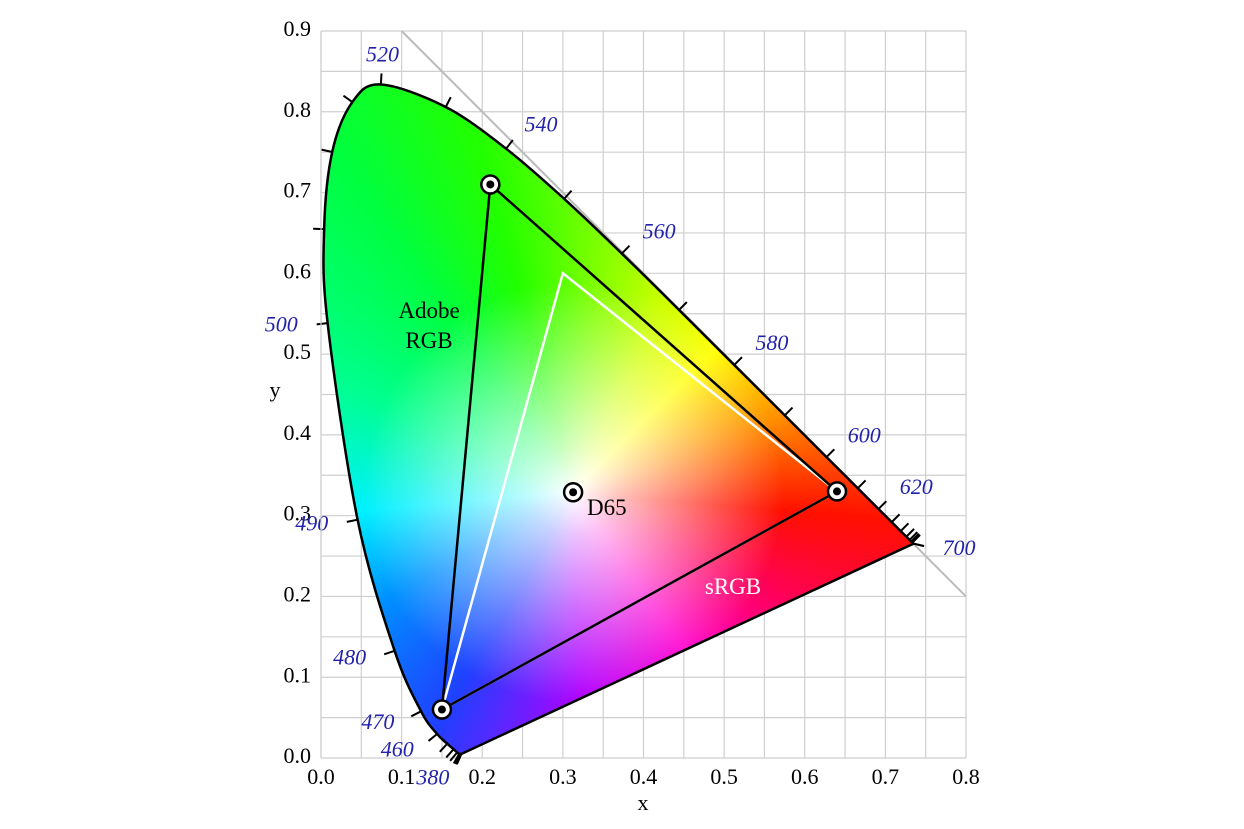 Image resolution: width=1244 pixels, height=829 pixels. Describe the element at coordinates (432, 777) in the screenshot. I see `wavelength-label: 380` at that location.